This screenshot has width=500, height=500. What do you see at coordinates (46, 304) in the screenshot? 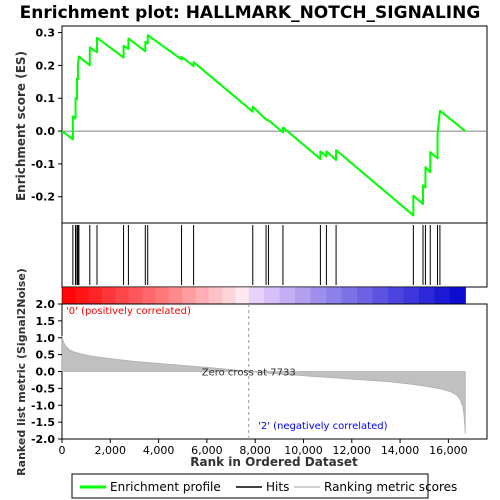
I see `metric-y-tick-label: 2.0` at bounding box center [46, 304].